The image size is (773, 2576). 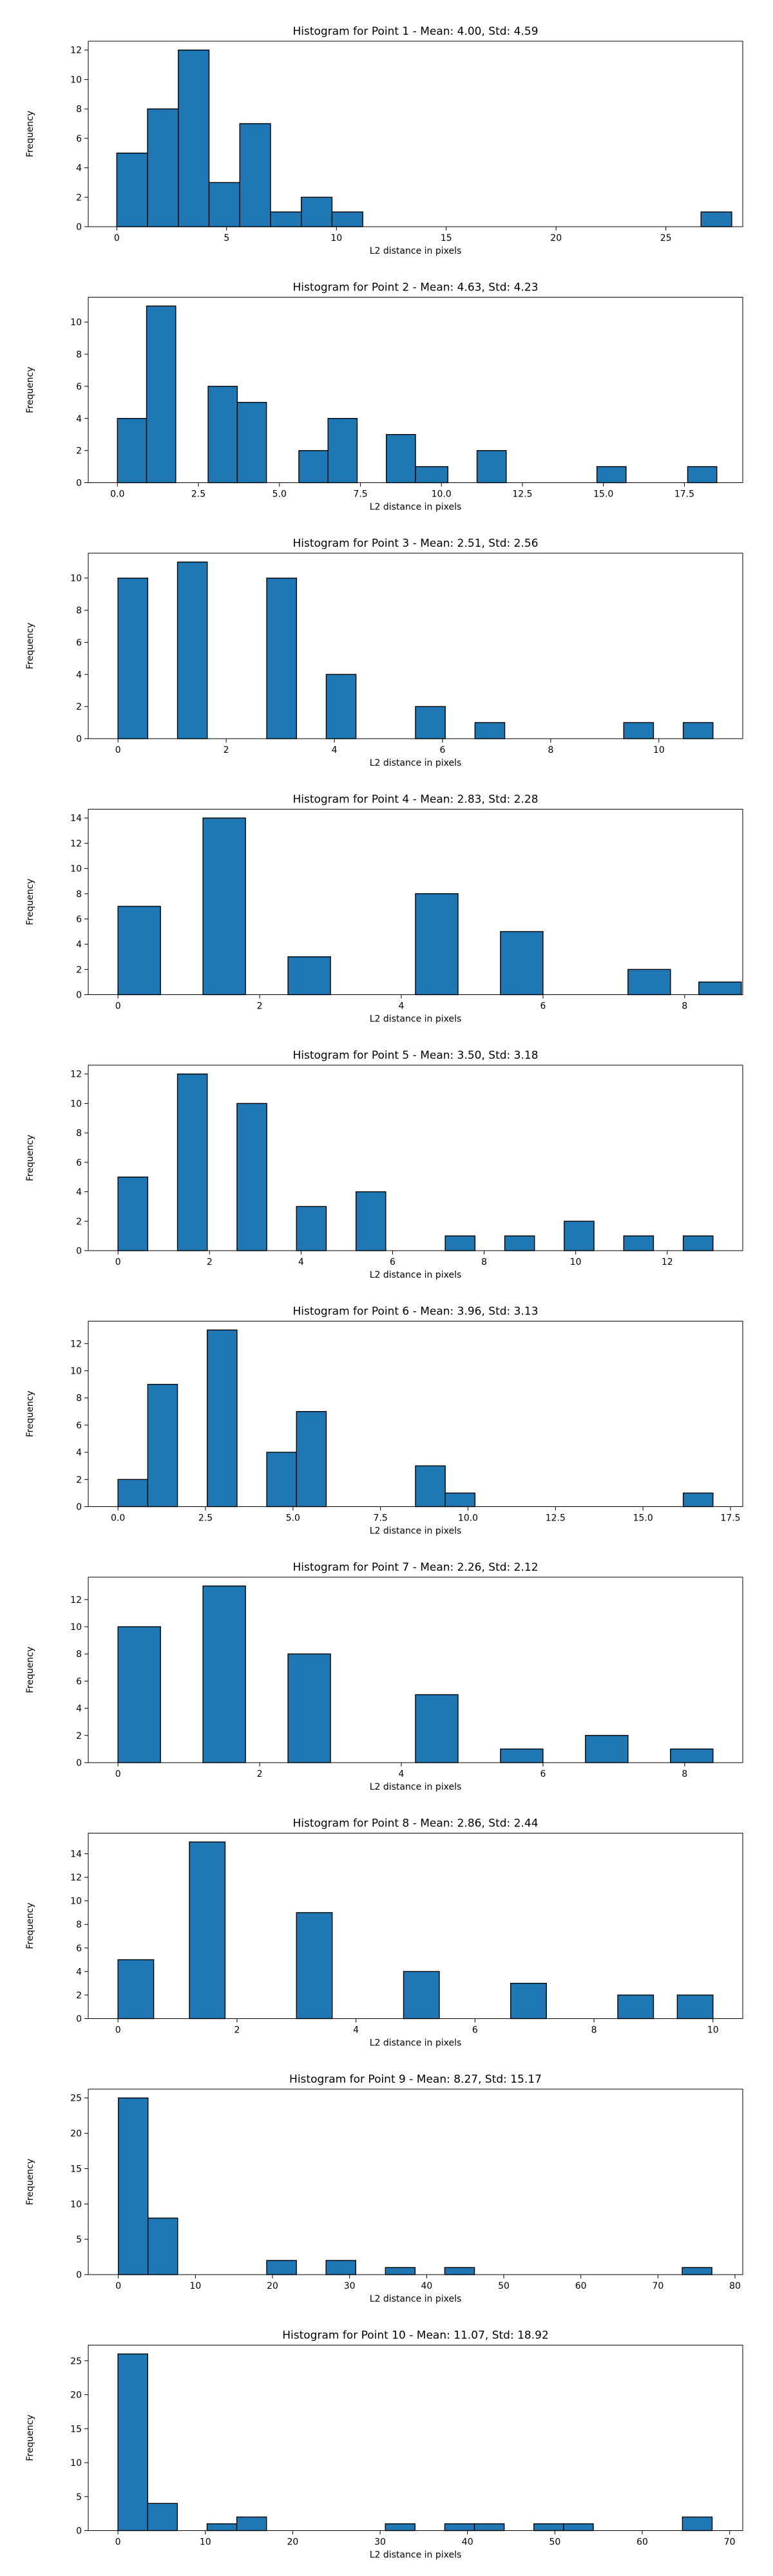 I want to click on histogram-9-ytick-label-1: 0, so click(x=79, y=2275).